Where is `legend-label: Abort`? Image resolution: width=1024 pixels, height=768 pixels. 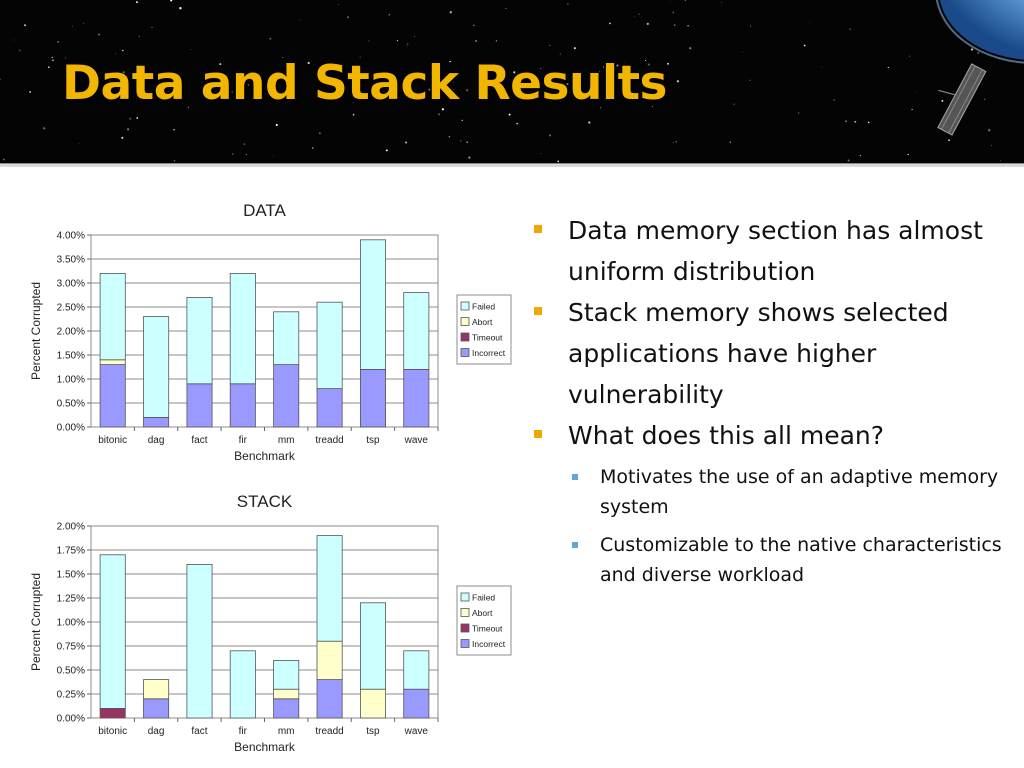
legend-label: Abort is located at coordinates (482, 613).